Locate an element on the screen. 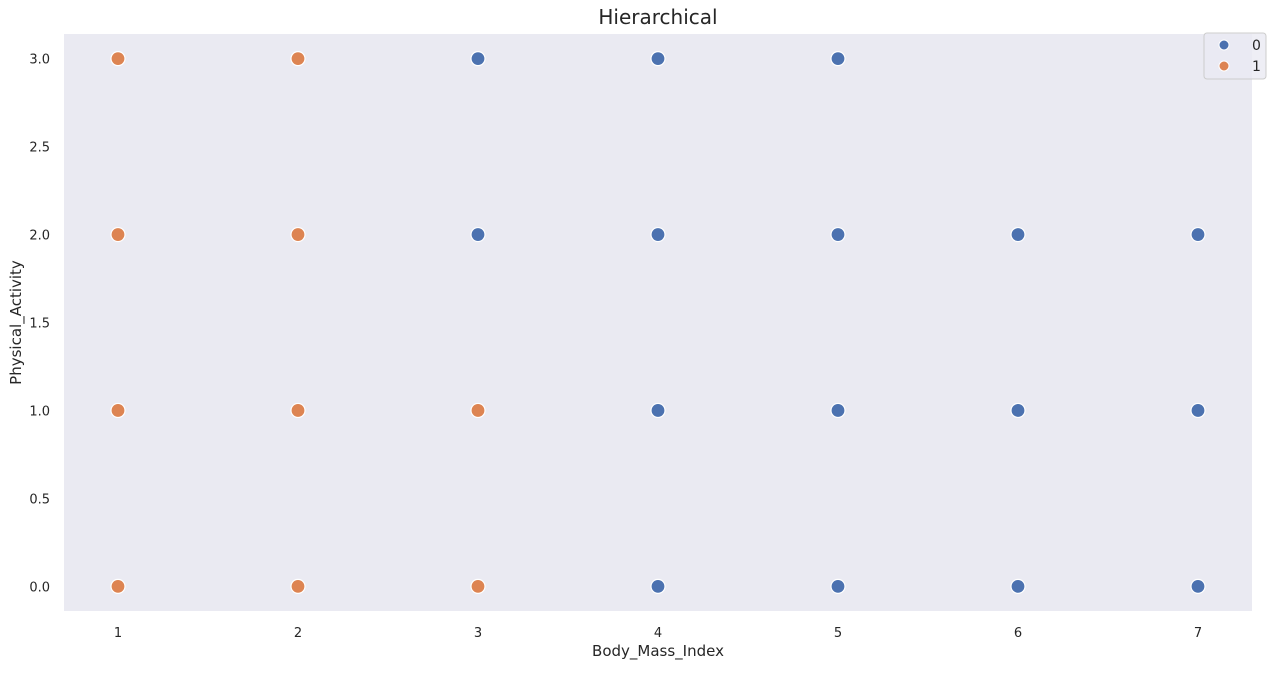 The height and width of the screenshot is (674, 1275). y-tick-label: 1.0 is located at coordinates (39, 411).